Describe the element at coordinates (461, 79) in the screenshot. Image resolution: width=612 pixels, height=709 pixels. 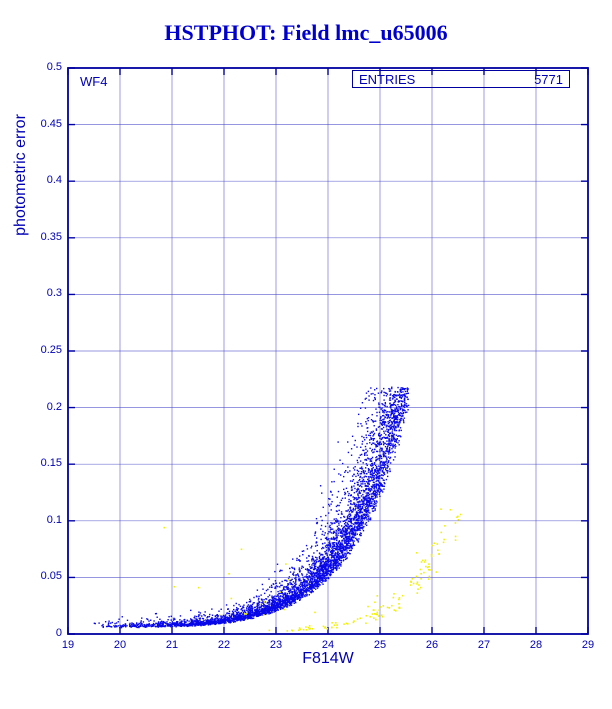
I see `entries-box: ENTRIES 5771` at that location.